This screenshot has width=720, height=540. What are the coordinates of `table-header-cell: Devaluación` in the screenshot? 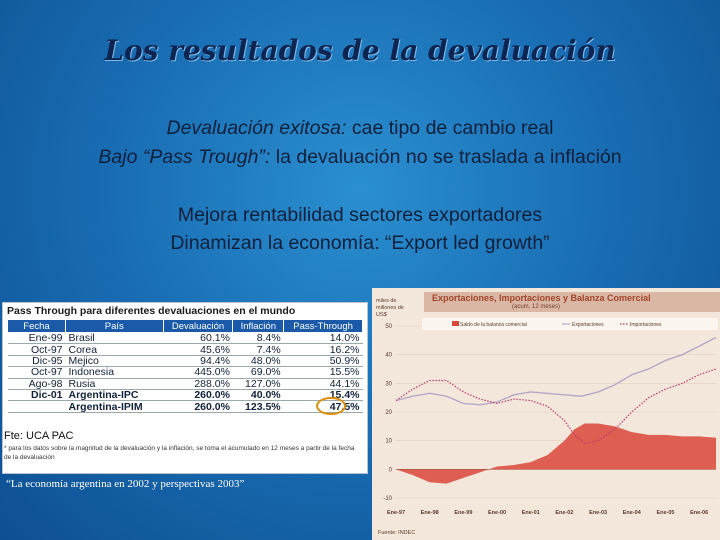 It's located at (198, 326).